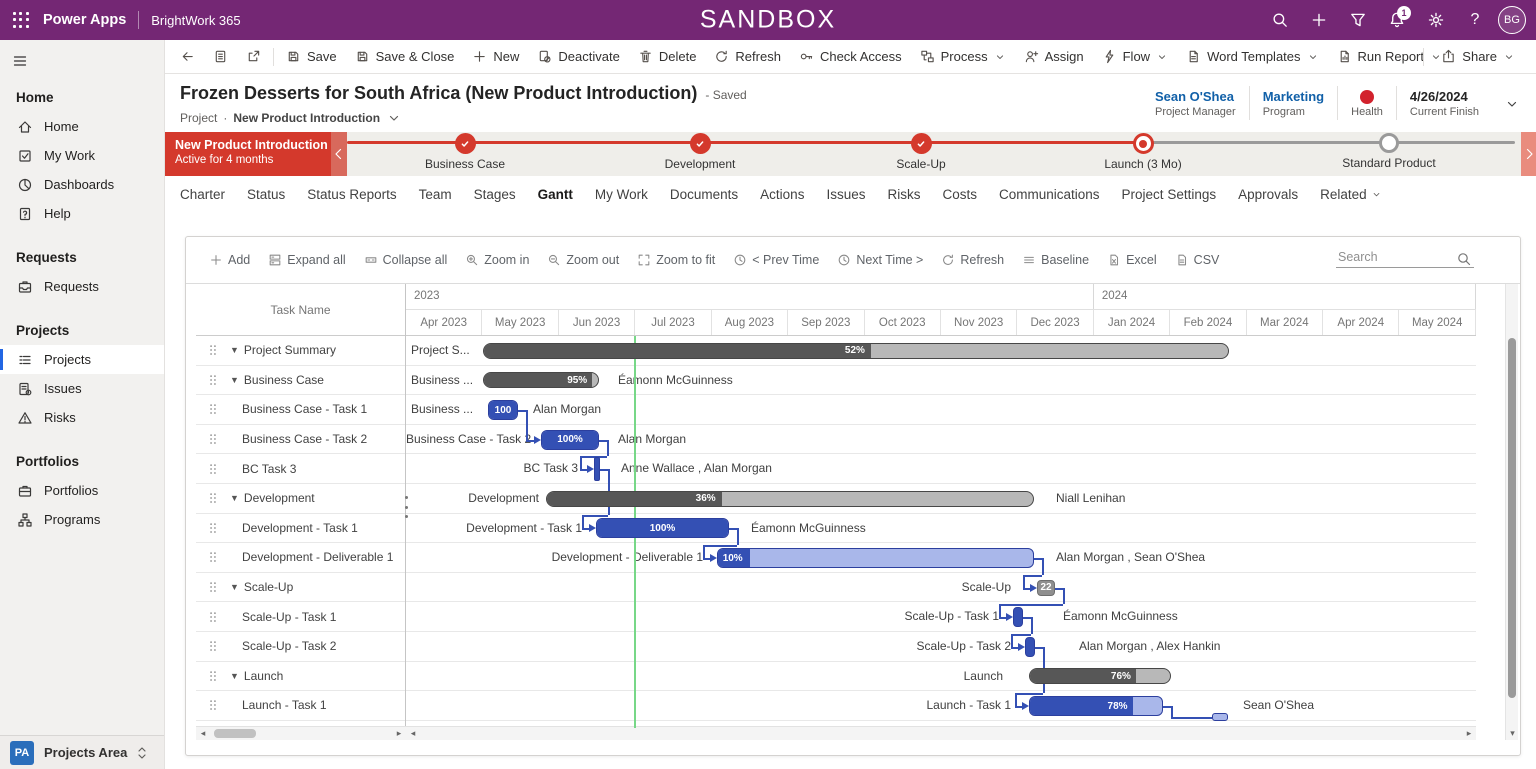 This screenshot has height=769, width=1536. I want to click on gantt-toolbar-expand-all: Expand all, so click(306, 260).